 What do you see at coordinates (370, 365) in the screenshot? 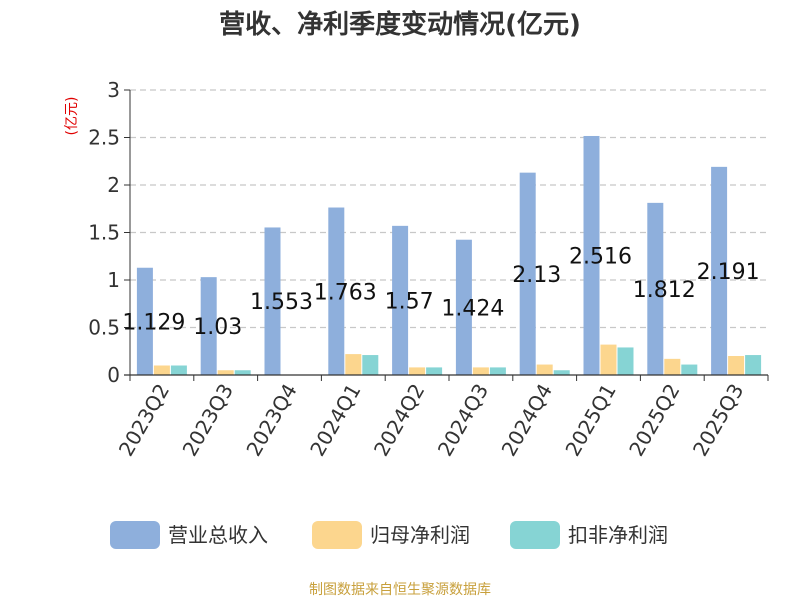
I see `bar-3-2024Q1` at bounding box center [370, 365].